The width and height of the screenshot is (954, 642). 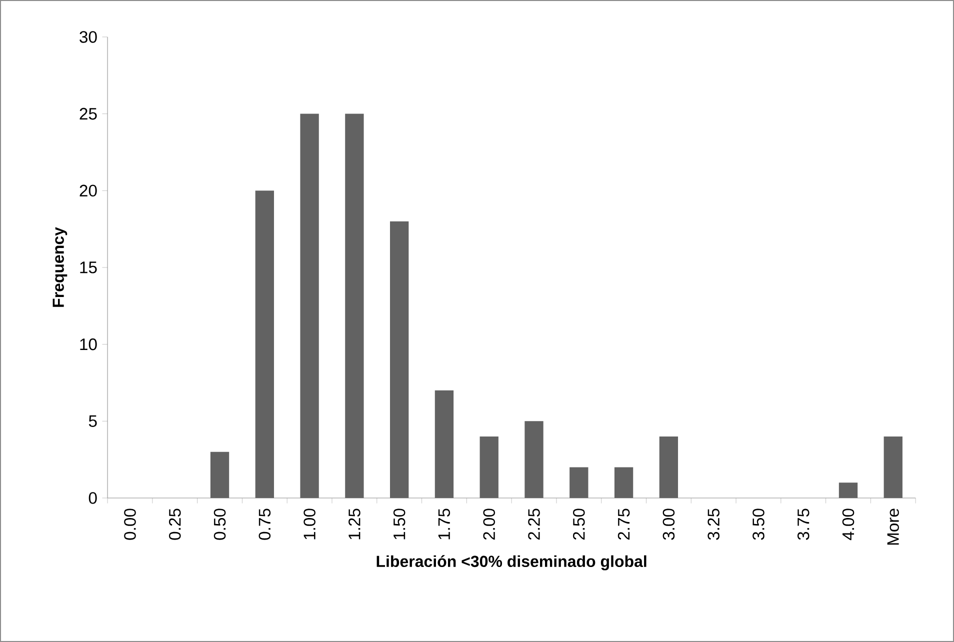 I want to click on x-tick-label: 0.75, so click(x=264, y=524).